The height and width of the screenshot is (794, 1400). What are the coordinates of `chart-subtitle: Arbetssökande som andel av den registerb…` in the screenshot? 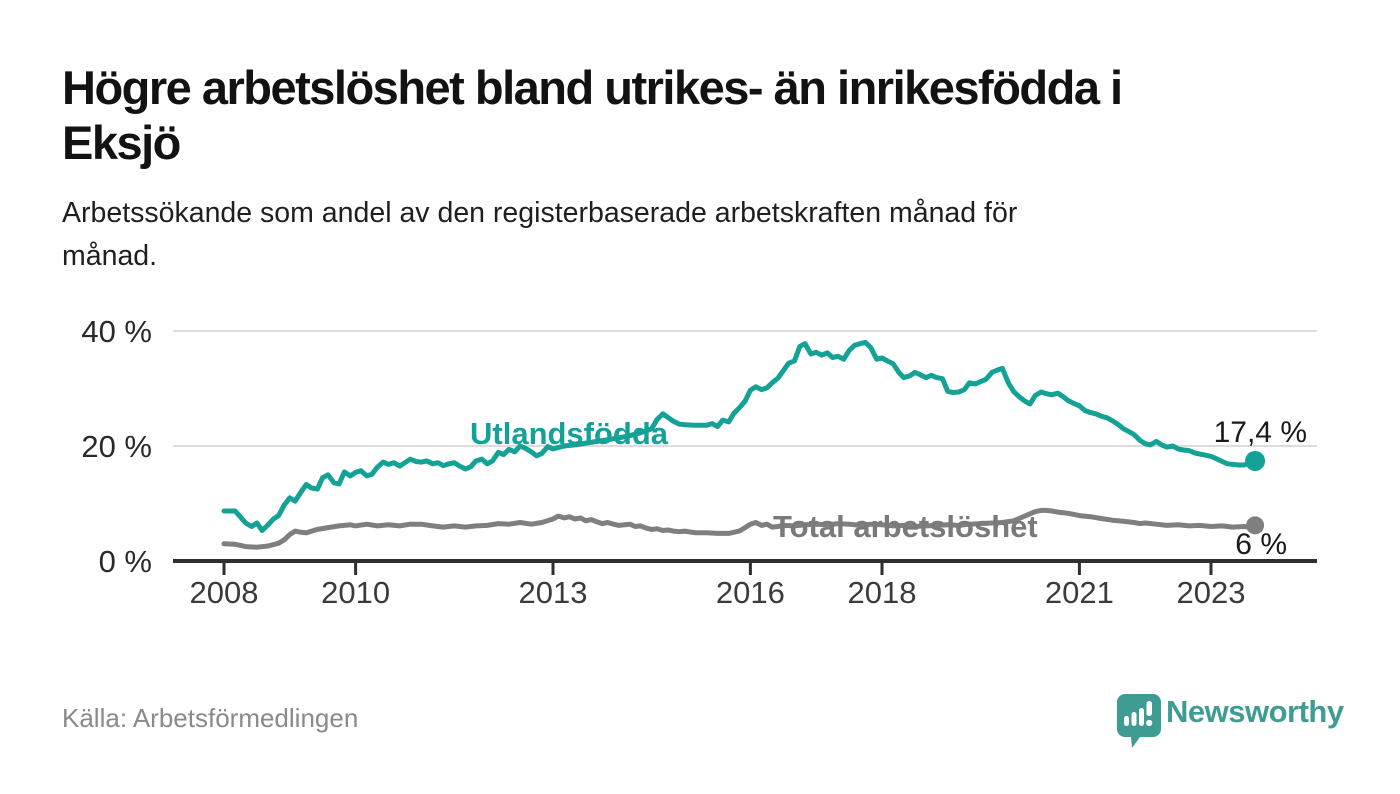 It's located at (687, 235).